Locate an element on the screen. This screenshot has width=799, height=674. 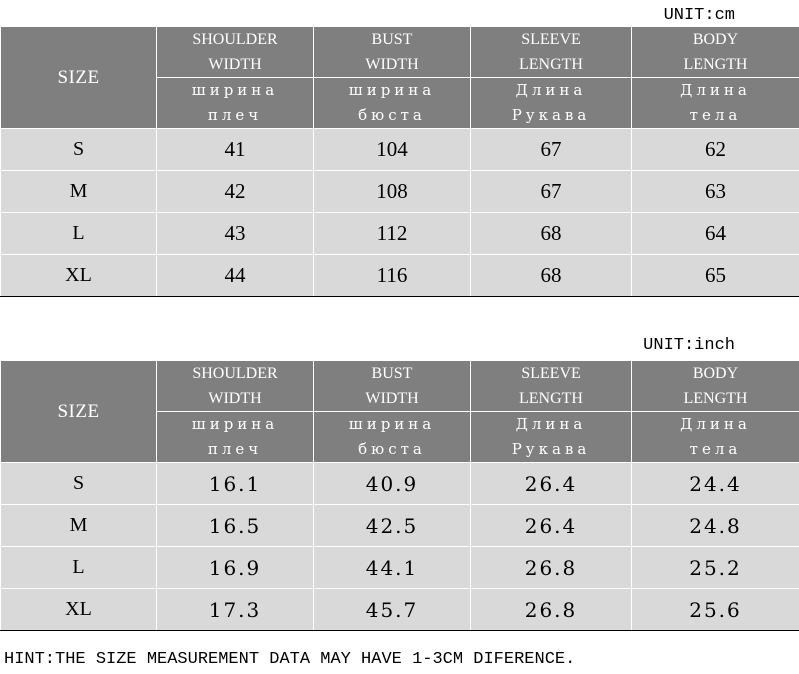
value-cell: 16.5 is located at coordinates (235, 525).